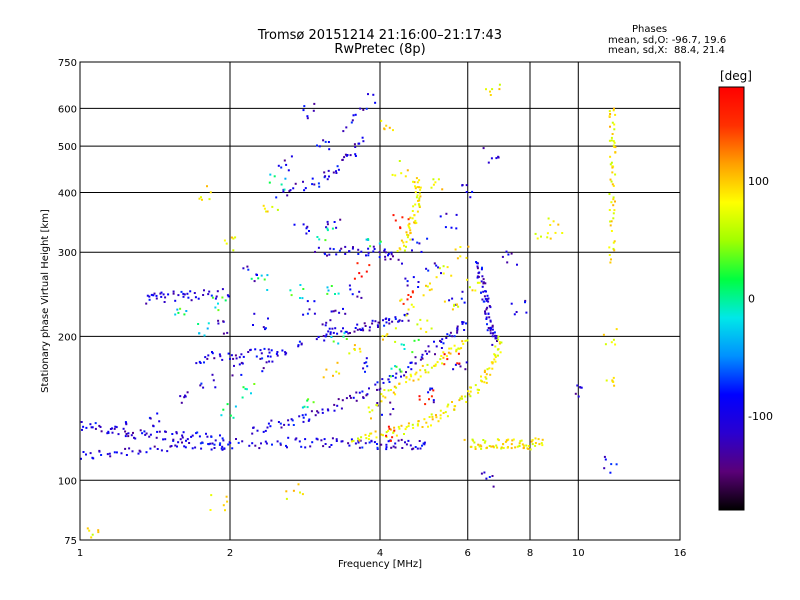 The height and width of the screenshot is (600, 800). What do you see at coordinates (760, 416) in the screenshot?
I see `colorbar-tick-label: -100` at bounding box center [760, 416].